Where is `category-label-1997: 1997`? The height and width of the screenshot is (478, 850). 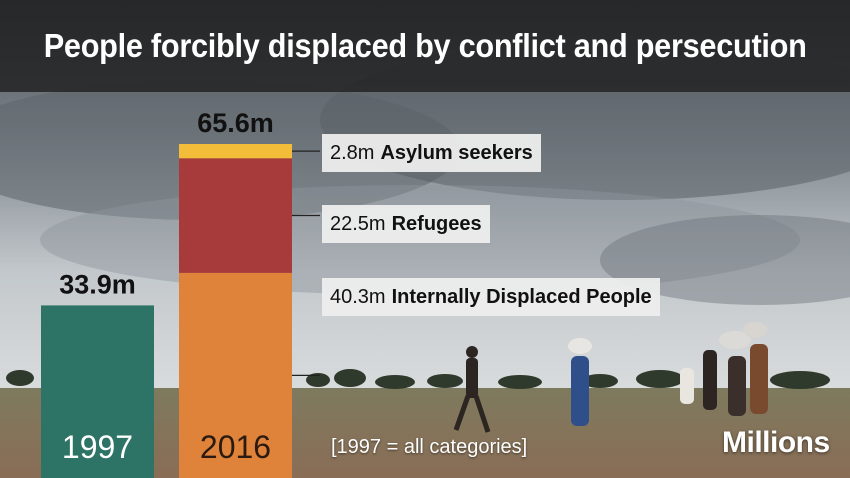 category-label-1997: 1997 is located at coordinates (97, 447).